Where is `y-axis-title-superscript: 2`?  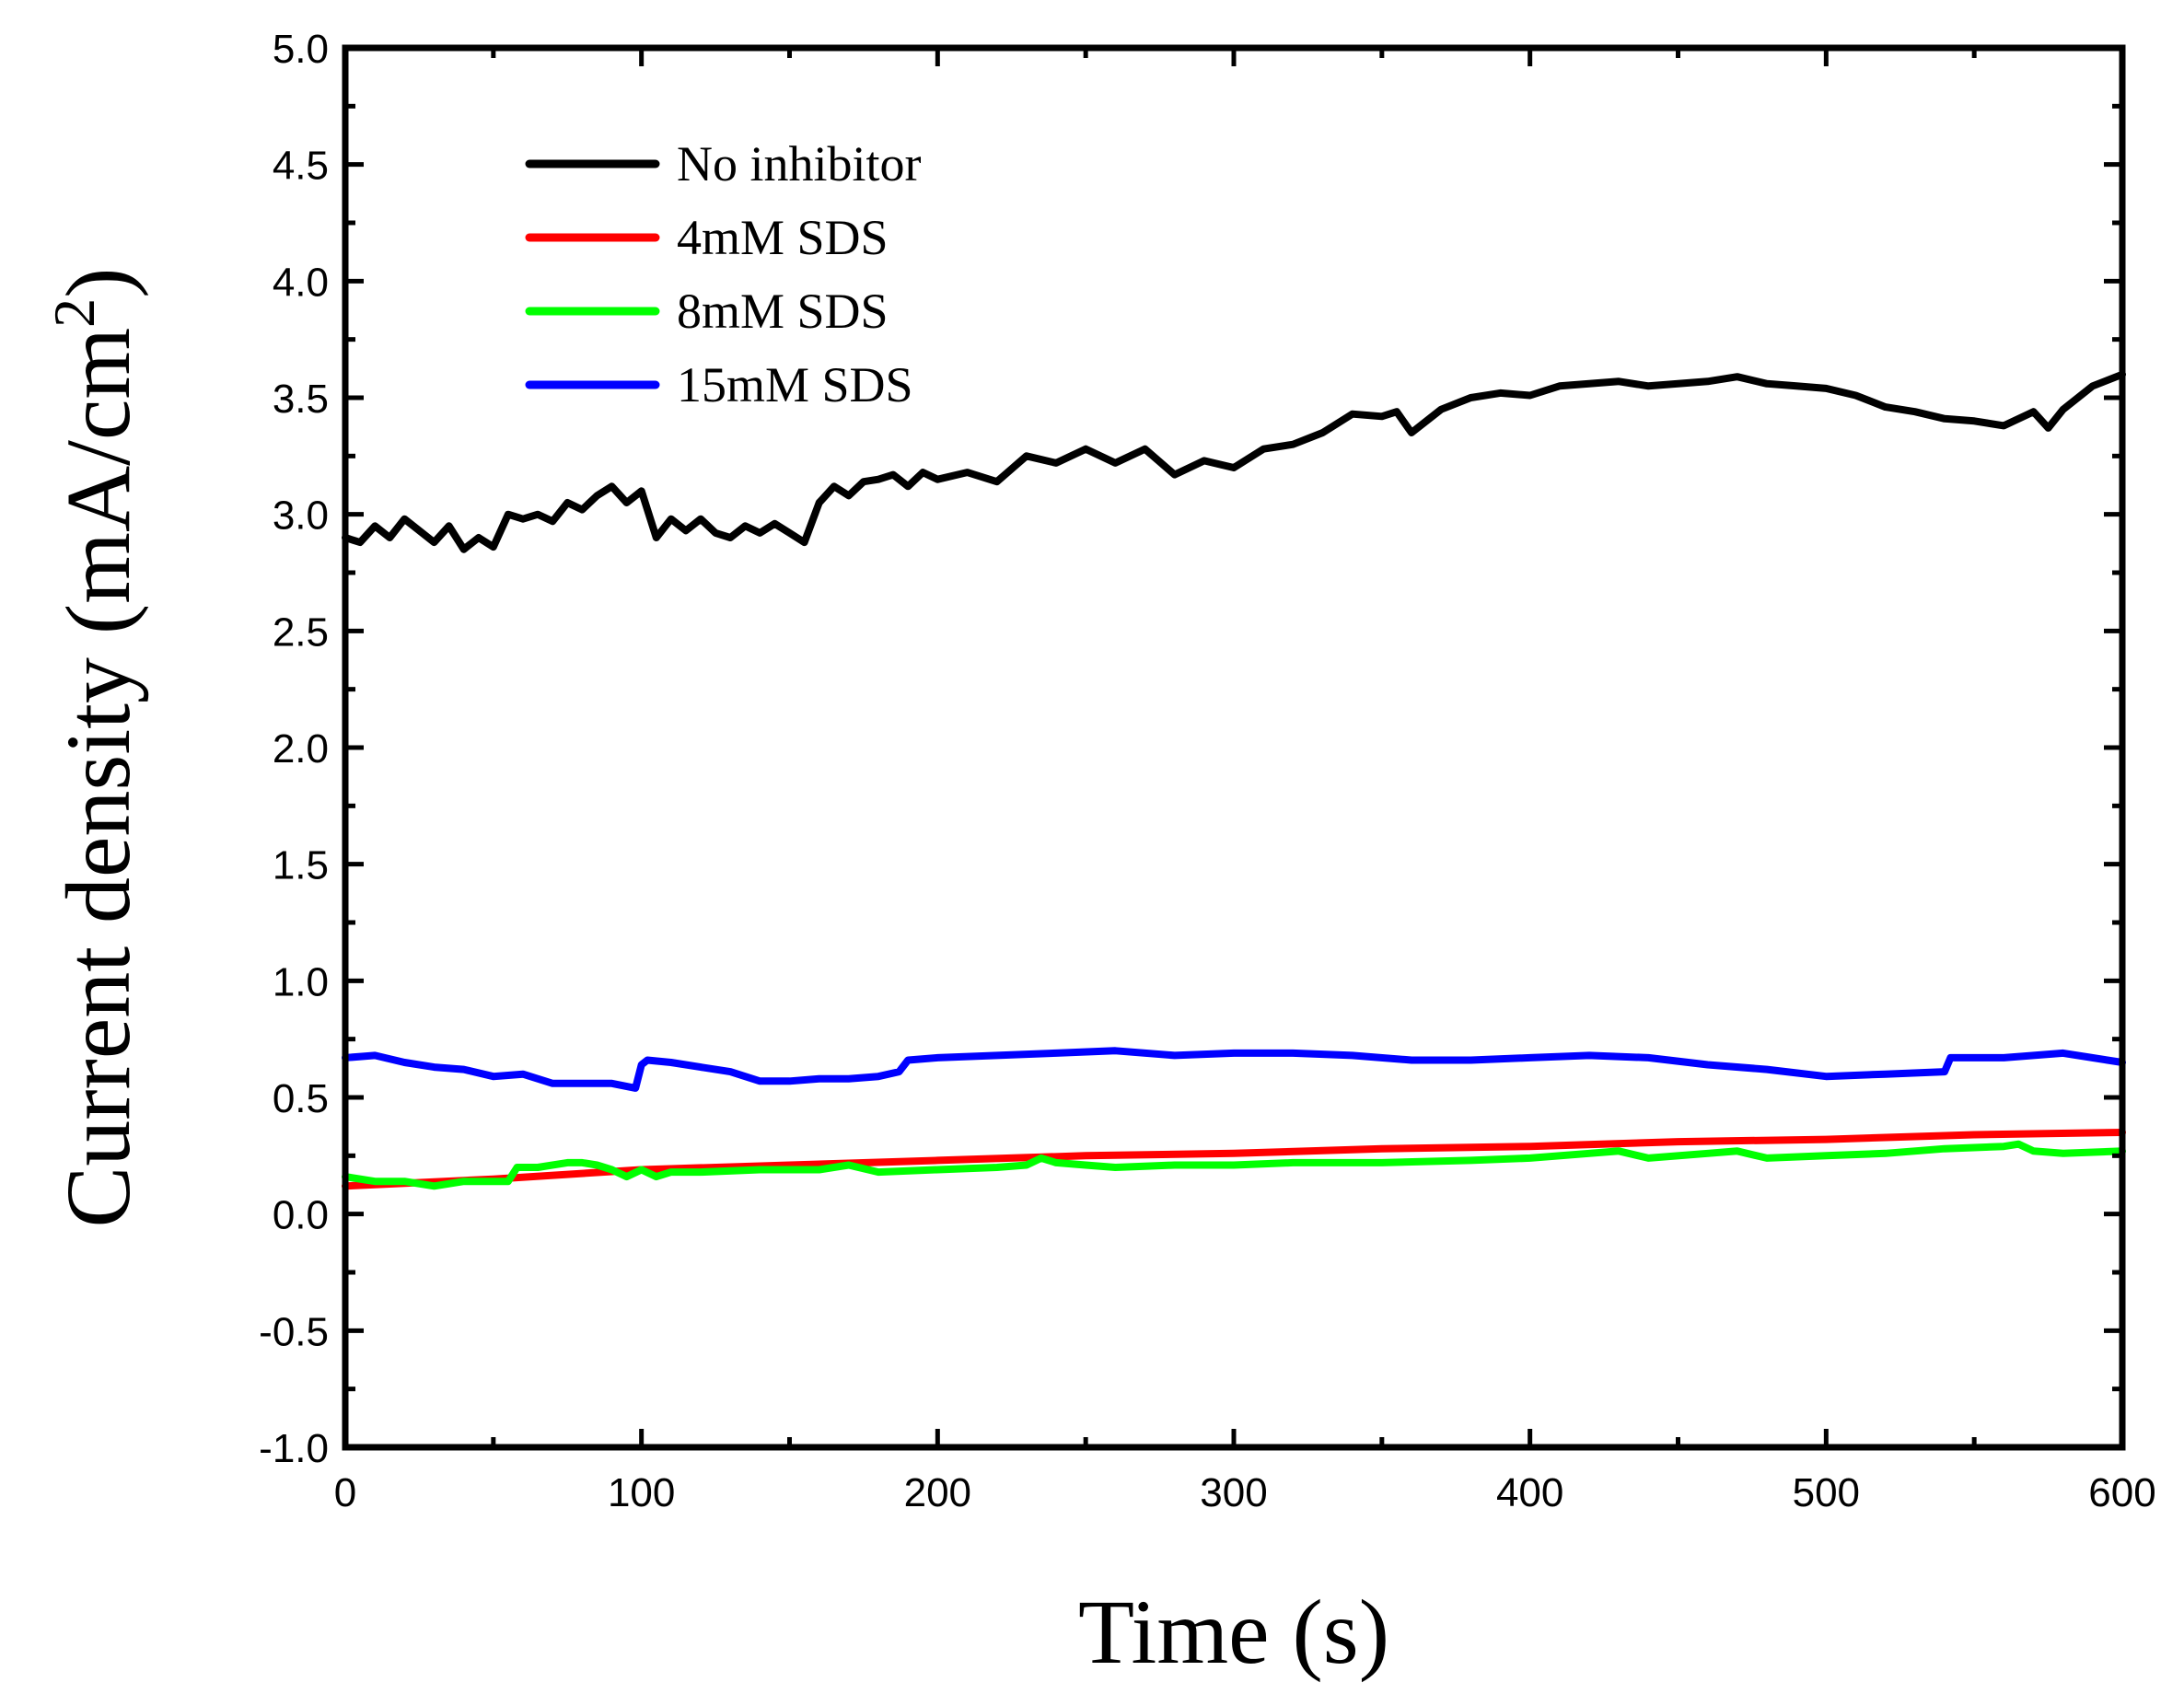
y-axis-title-superscript: 2 is located at coordinates (74, 313).